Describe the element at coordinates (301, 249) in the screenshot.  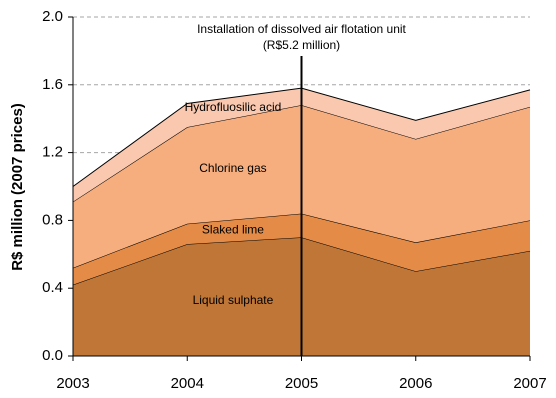
I see `area` at that location.